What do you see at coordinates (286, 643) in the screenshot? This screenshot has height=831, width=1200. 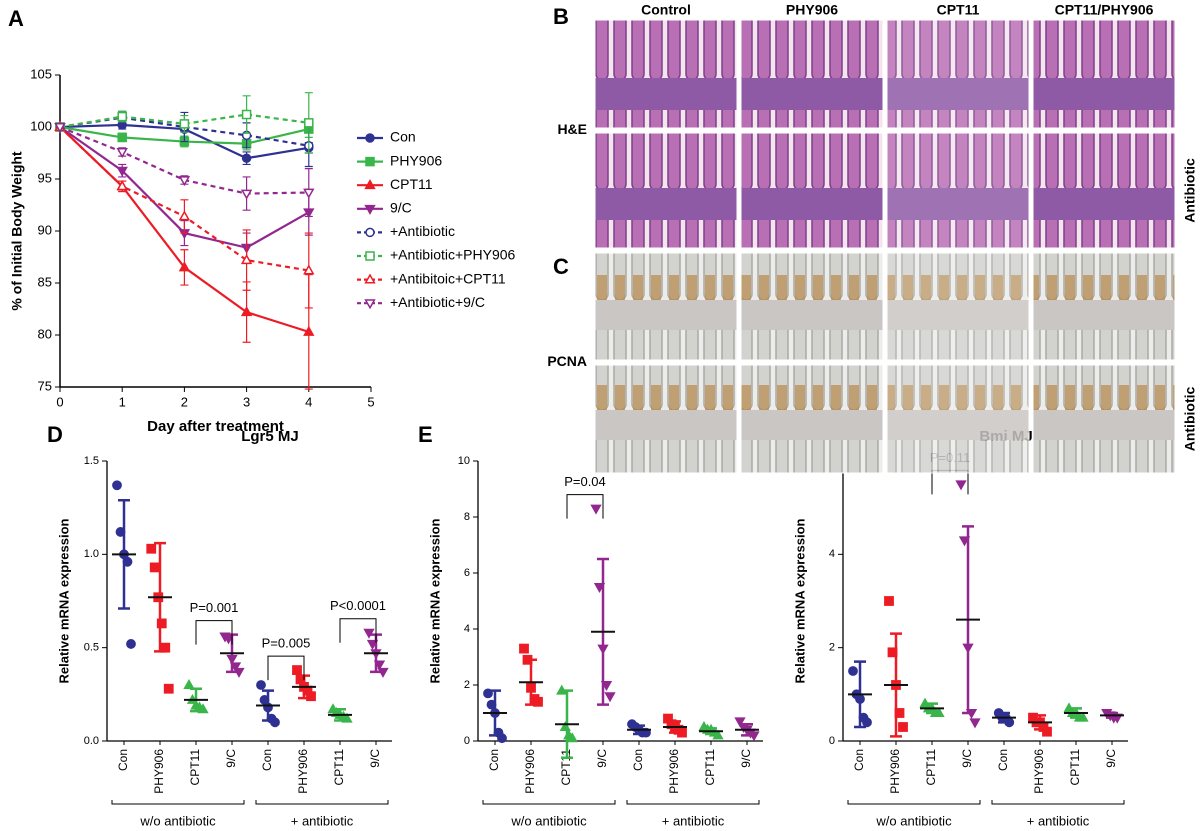 I see `p-value: P=0.005` at bounding box center [286, 643].